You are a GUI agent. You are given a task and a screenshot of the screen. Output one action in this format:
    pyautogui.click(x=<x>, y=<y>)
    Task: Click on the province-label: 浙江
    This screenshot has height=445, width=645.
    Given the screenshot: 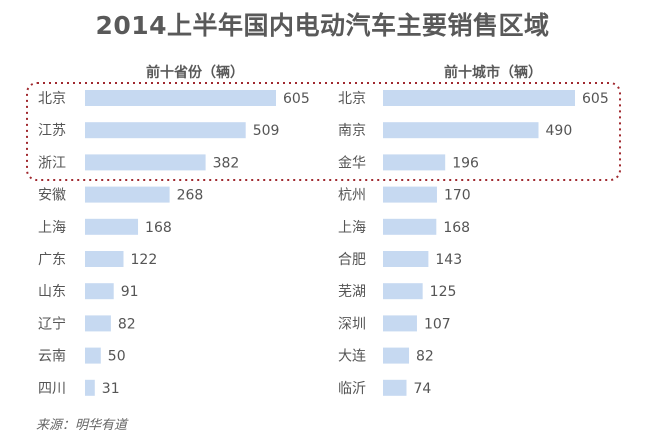 What is the action you would take?
    pyautogui.click(x=52, y=163)
    